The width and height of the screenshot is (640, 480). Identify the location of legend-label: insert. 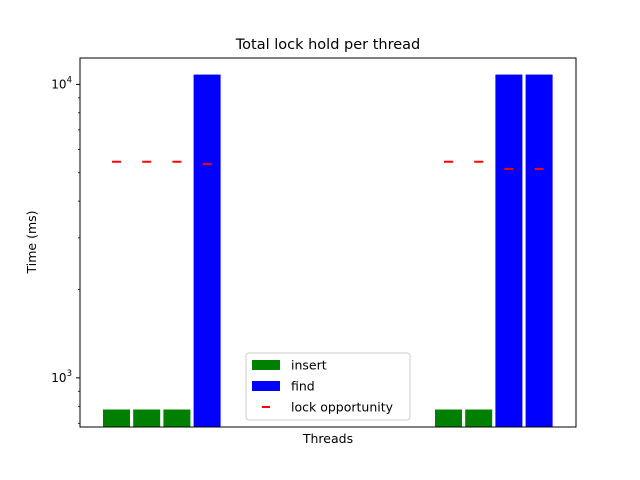
(309, 365).